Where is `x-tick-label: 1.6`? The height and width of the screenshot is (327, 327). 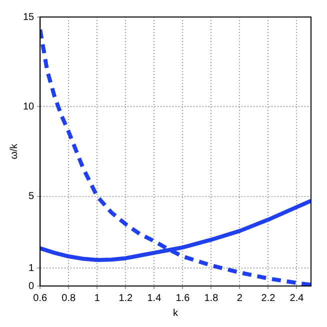
x-tick-label: 1.6 is located at coordinates (183, 298).